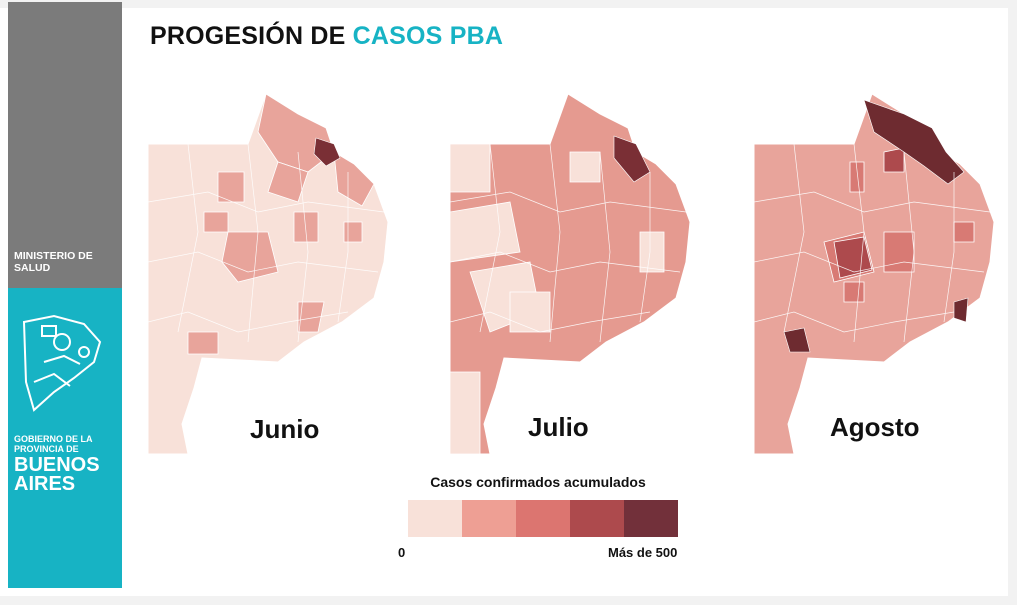  I want to click on map-label-agosto: Agosto, so click(875, 427).